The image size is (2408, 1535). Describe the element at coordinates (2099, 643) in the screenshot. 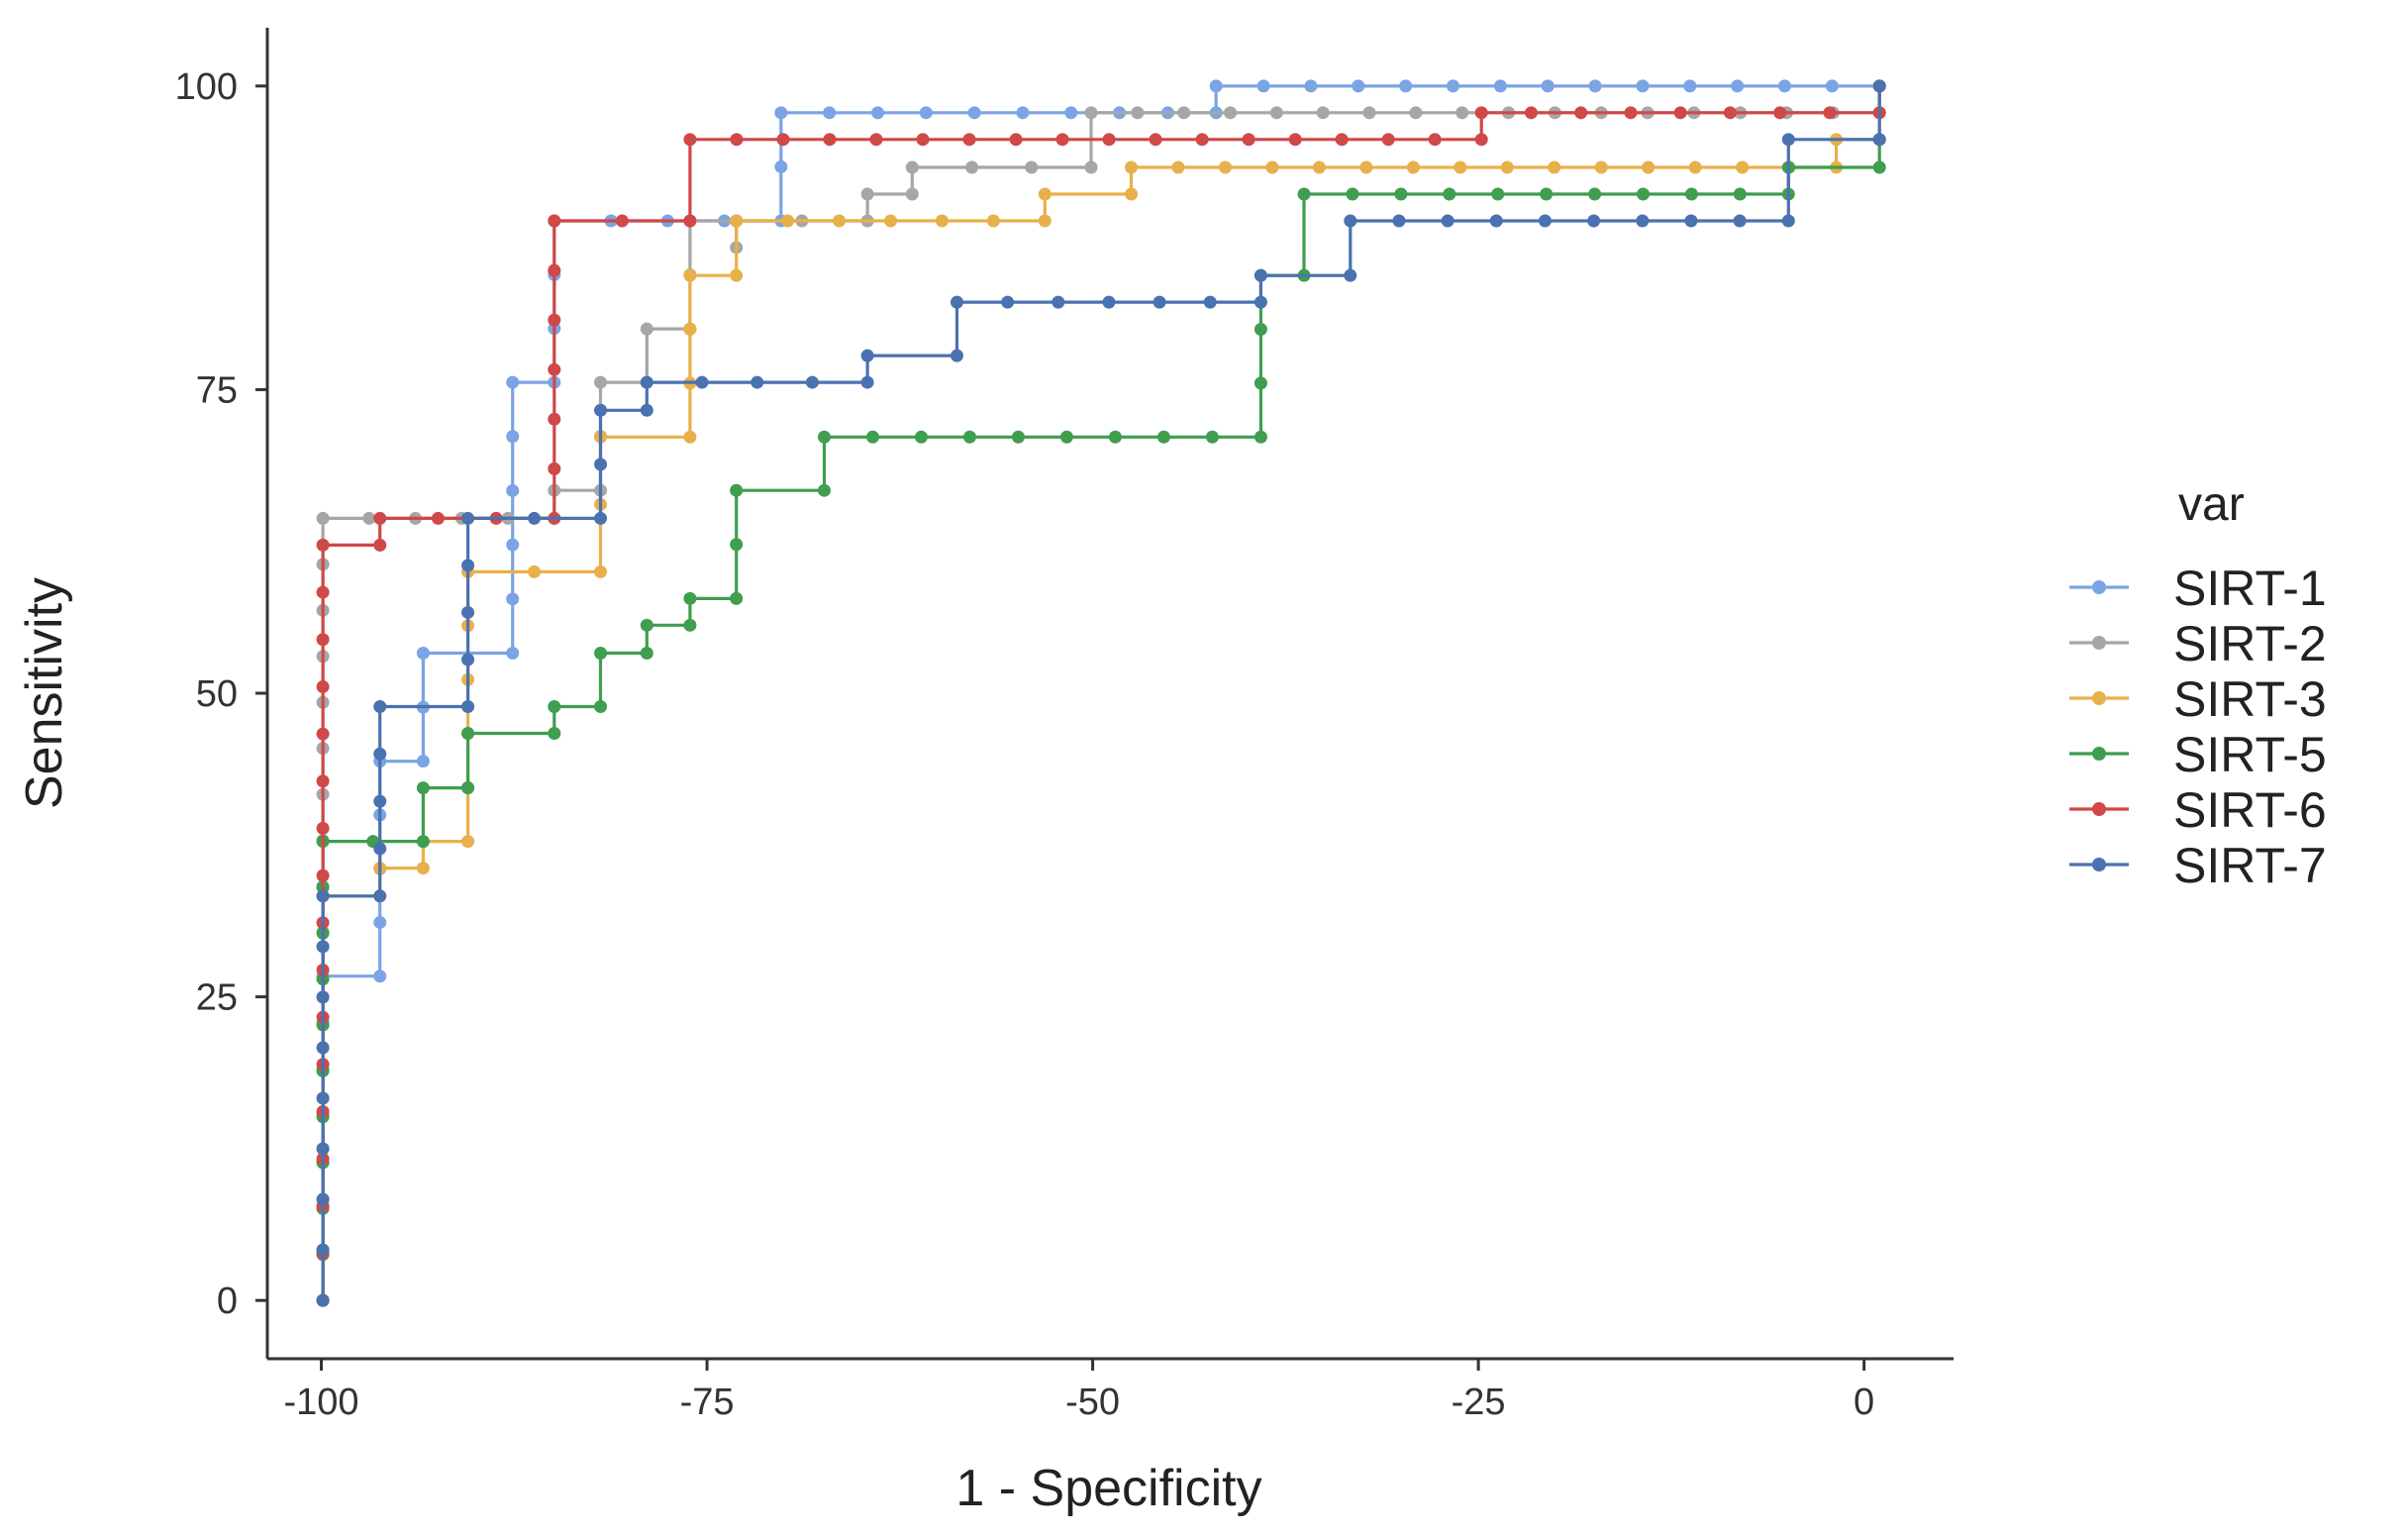

I see `legend-key-point` at that location.